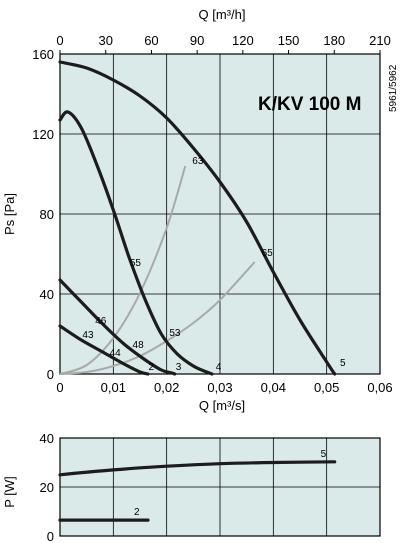 The image size is (403, 543). Describe the element at coordinates (326, 387) in the screenshot. I see `x-tick-label: 0,05` at that location.